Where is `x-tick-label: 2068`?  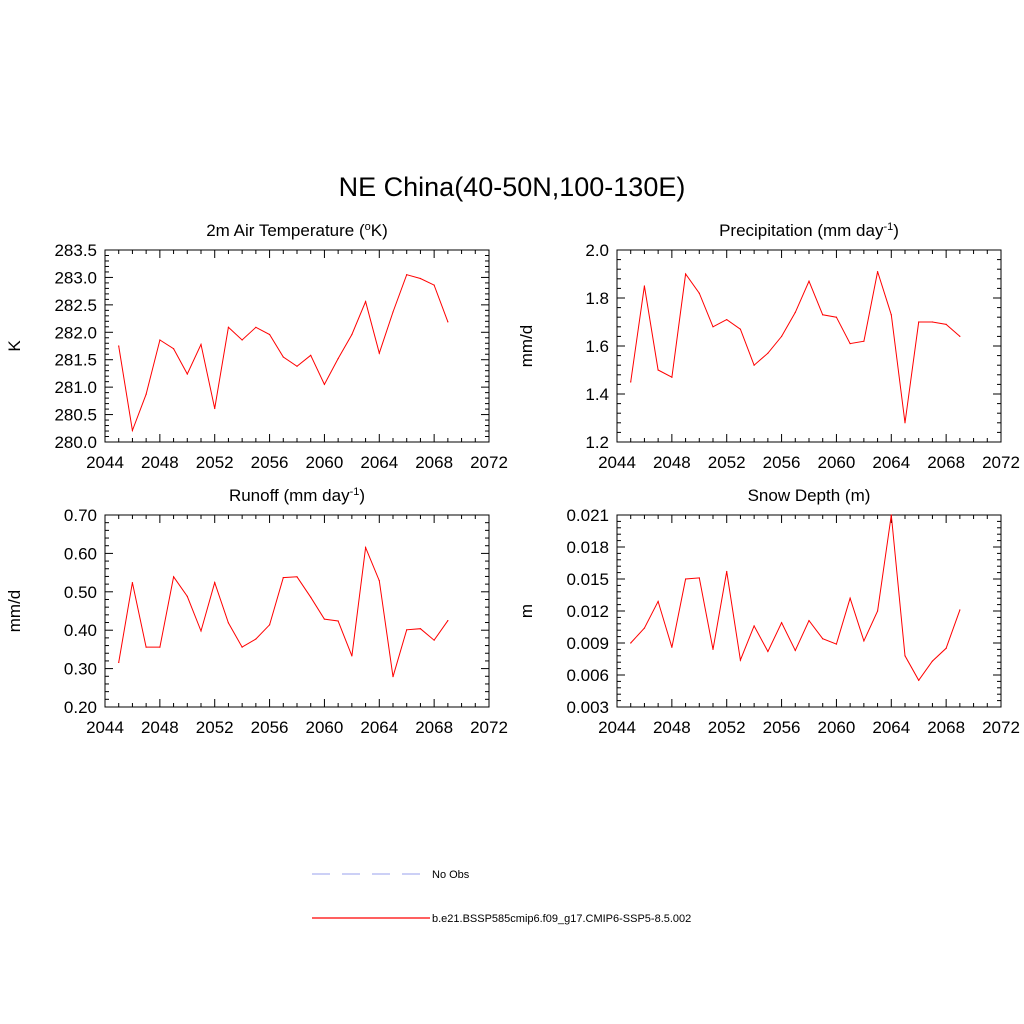
x-tick-label: 2068 is located at coordinates (434, 462).